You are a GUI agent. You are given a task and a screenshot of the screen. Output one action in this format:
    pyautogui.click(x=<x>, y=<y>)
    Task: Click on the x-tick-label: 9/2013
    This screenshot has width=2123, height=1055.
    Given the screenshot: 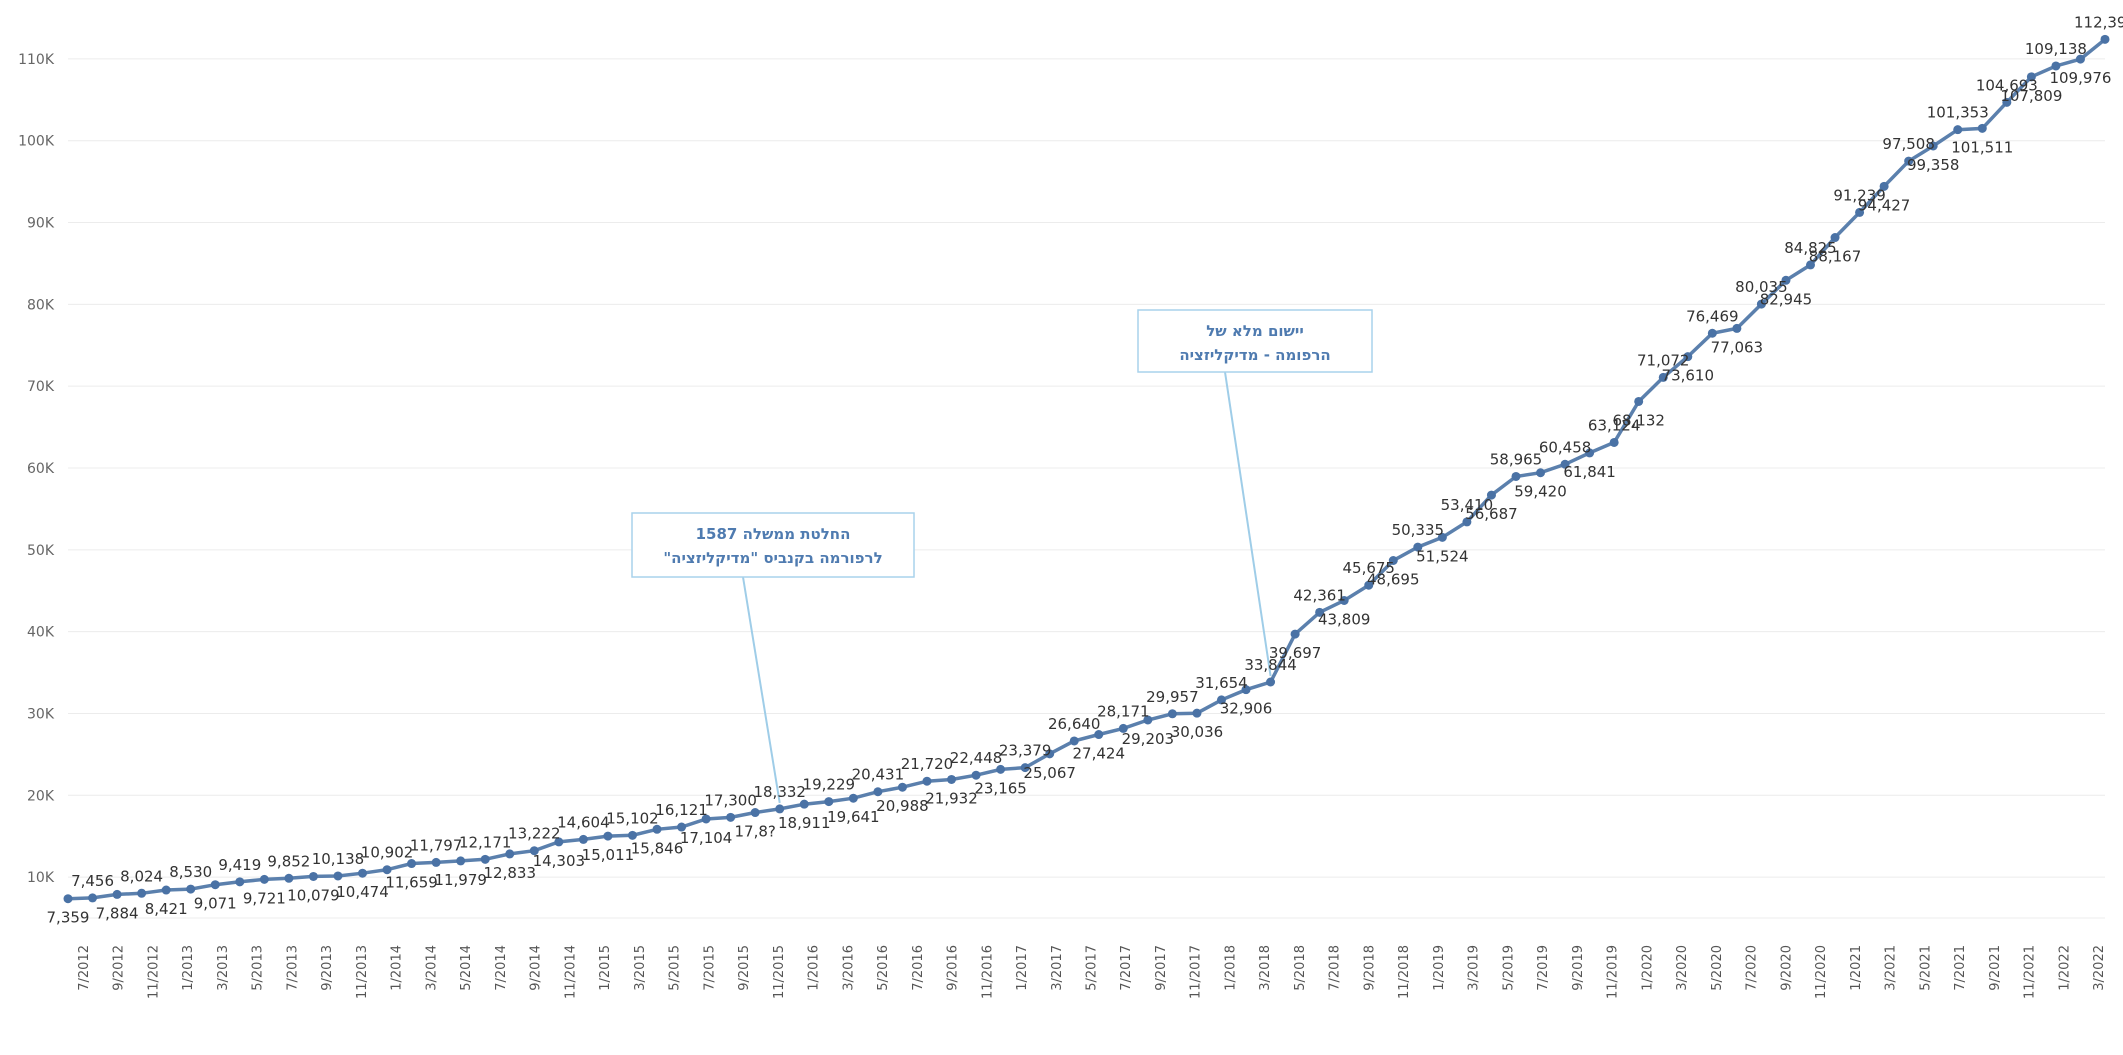 What is the action you would take?
    pyautogui.click(x=327, y=968)
    